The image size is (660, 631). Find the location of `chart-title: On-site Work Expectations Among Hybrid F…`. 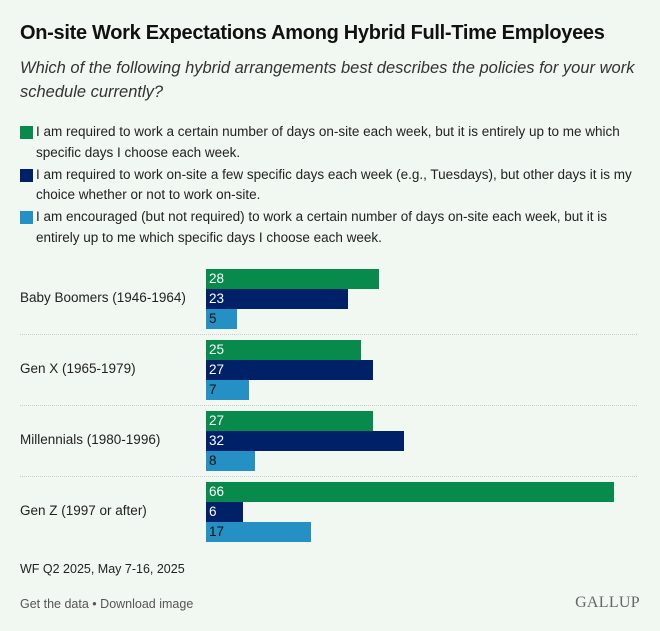

chart-title: On-site Work Expectations Among Hybrid F… is located at coordinates (312, 33).